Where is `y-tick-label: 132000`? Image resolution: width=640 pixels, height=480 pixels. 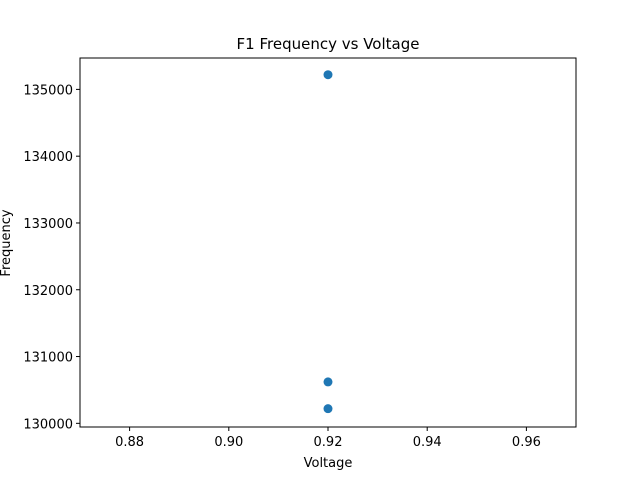
y-tick-label: 132000 is located at coordinates (48, 291).